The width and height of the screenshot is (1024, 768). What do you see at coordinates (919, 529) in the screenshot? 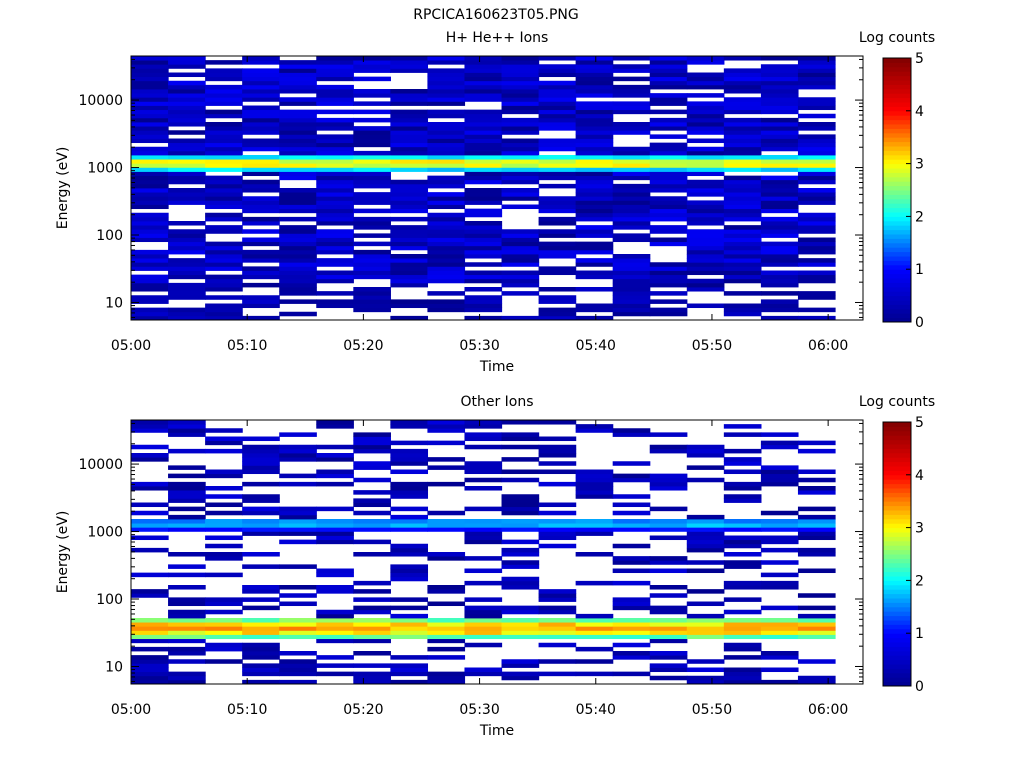
I see `colorbar-tick-label: 3` at bounding box center [919, 529].